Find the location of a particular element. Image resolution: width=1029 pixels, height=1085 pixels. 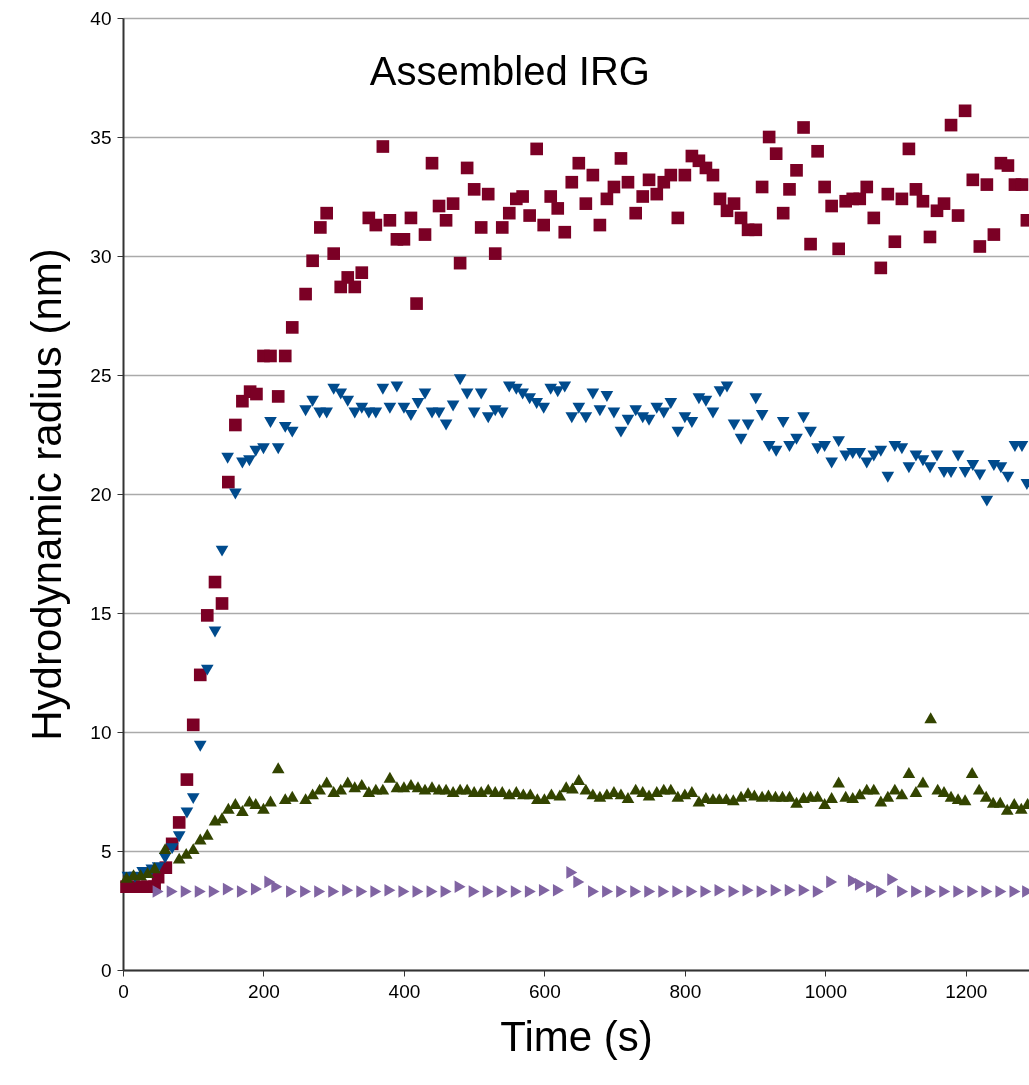

y-tick-label: 0 is located at coordinates (106, 970).